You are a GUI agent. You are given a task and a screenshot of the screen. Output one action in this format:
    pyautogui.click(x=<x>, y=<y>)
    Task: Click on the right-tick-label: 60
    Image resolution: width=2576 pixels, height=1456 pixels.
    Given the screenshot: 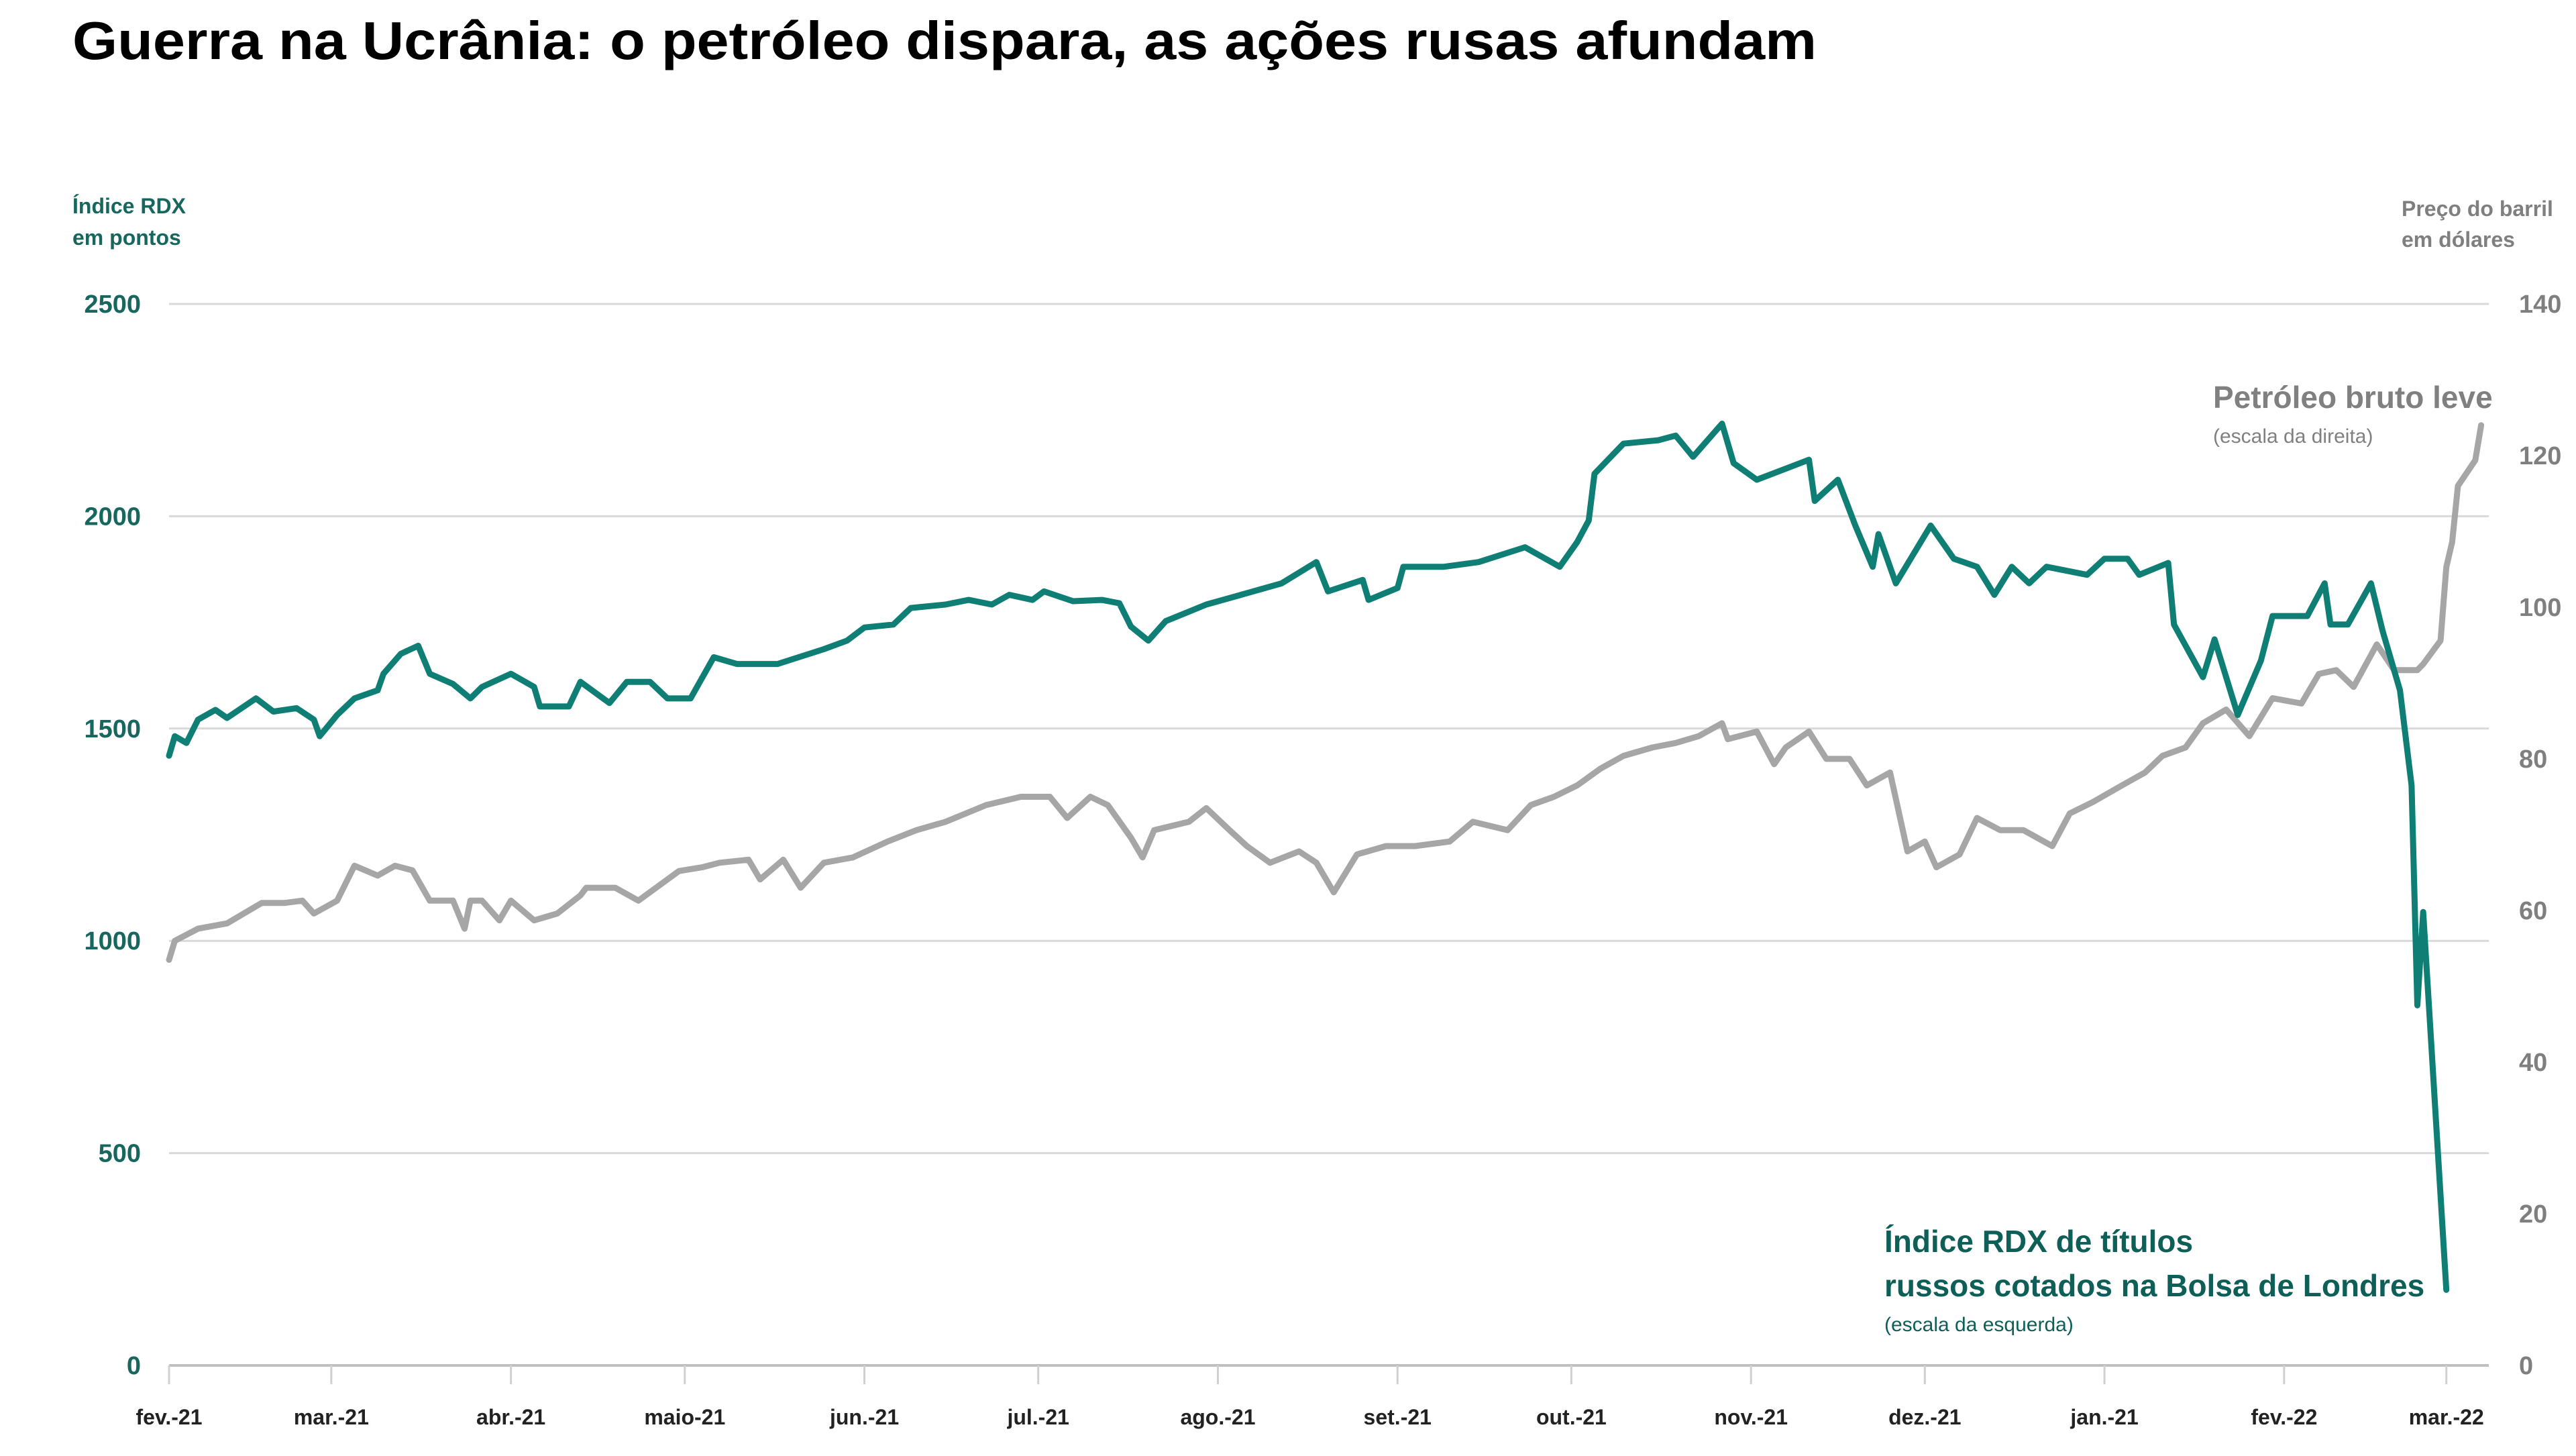 What is the action you would take?
    pyautogui.click(x=2533, y=911)
    